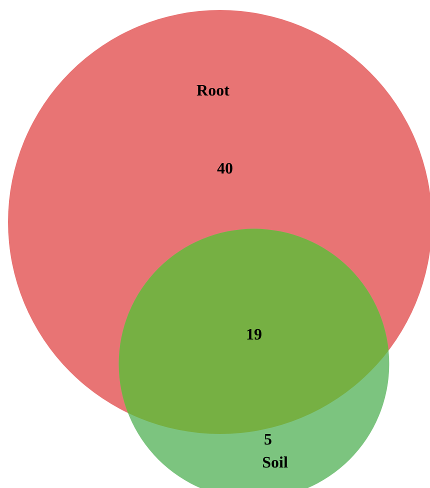 The height and width of the screenshot is (488, 430). What do you see at coordinates (225, 169) in the screenshot?
I see `data-label: 40` at bounding box center [225, 169].